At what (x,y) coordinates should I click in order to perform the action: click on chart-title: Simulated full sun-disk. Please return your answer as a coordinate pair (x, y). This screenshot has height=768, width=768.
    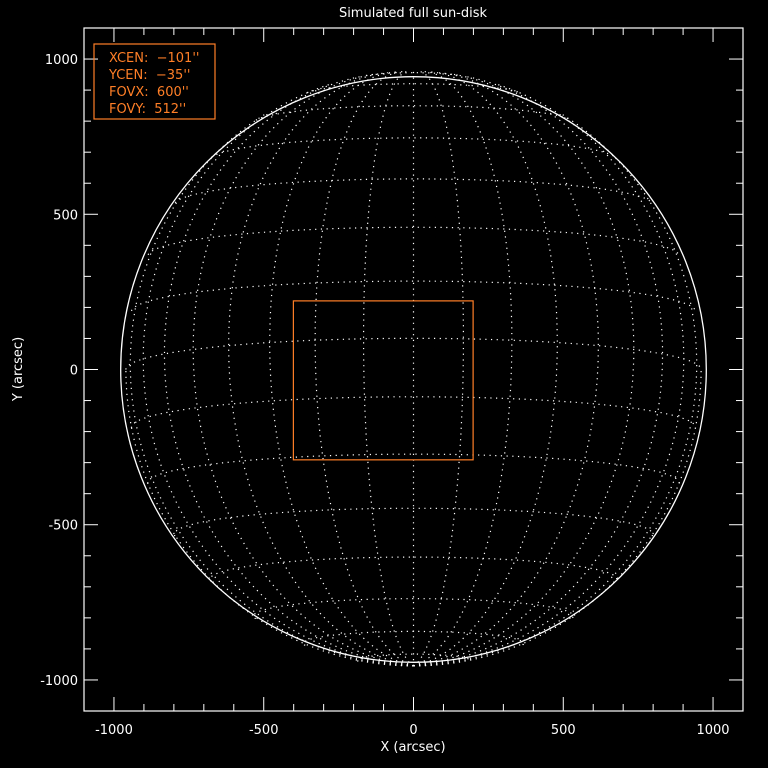
    Looking at the image, I should click on (413, 13).